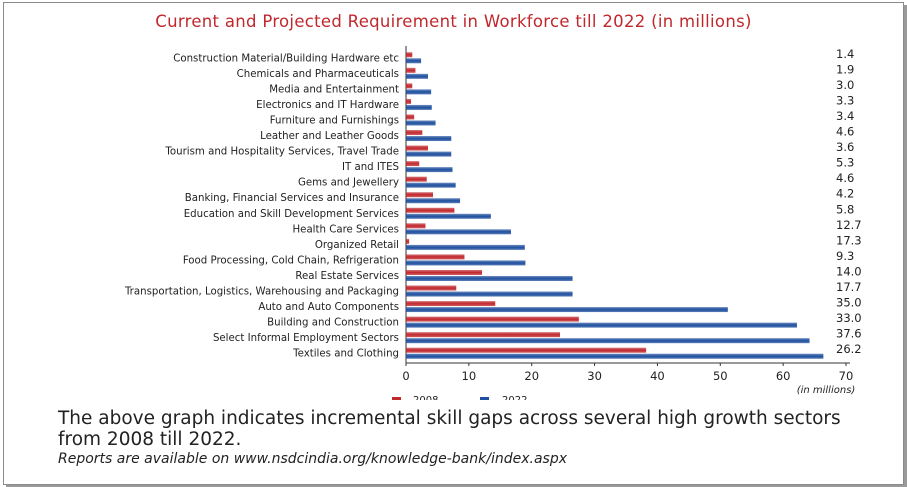 The width and height of the screenshot is (907, 487). I want to click on data-label: 26.2, so click(849, 349).